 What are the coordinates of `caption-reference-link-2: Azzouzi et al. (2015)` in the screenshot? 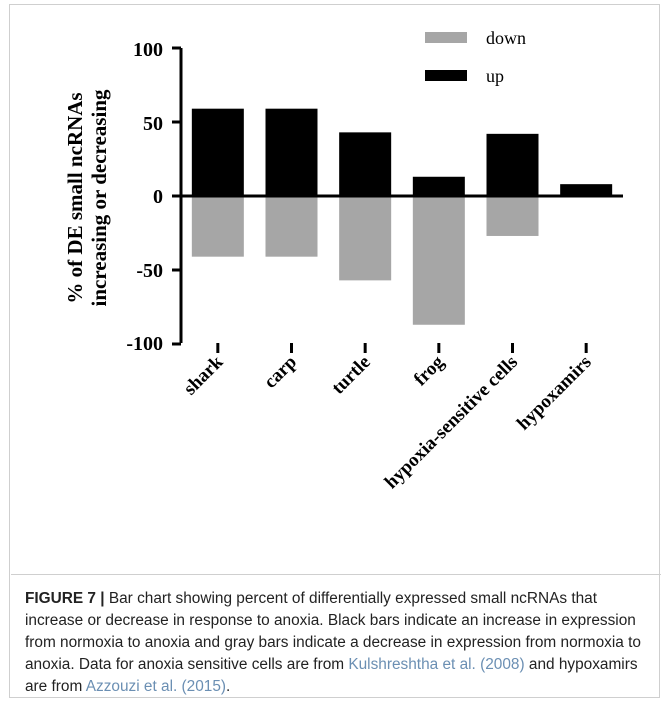 It's located at (156, 686).